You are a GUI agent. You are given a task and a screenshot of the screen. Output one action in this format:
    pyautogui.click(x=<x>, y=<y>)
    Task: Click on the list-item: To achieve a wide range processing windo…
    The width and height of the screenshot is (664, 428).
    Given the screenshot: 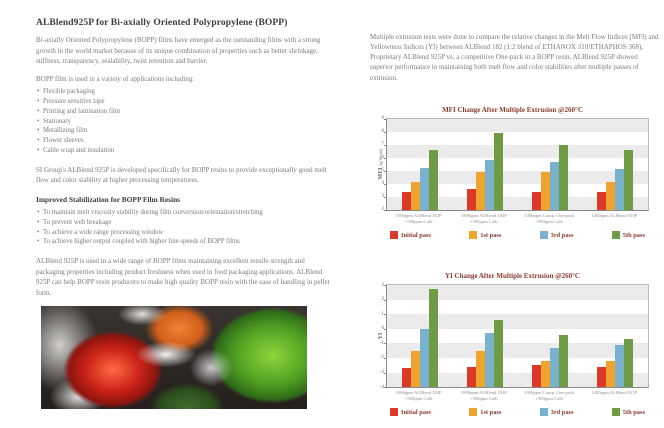 What is the action you would take?
    pyautogui.click(x=184, y=233)
    